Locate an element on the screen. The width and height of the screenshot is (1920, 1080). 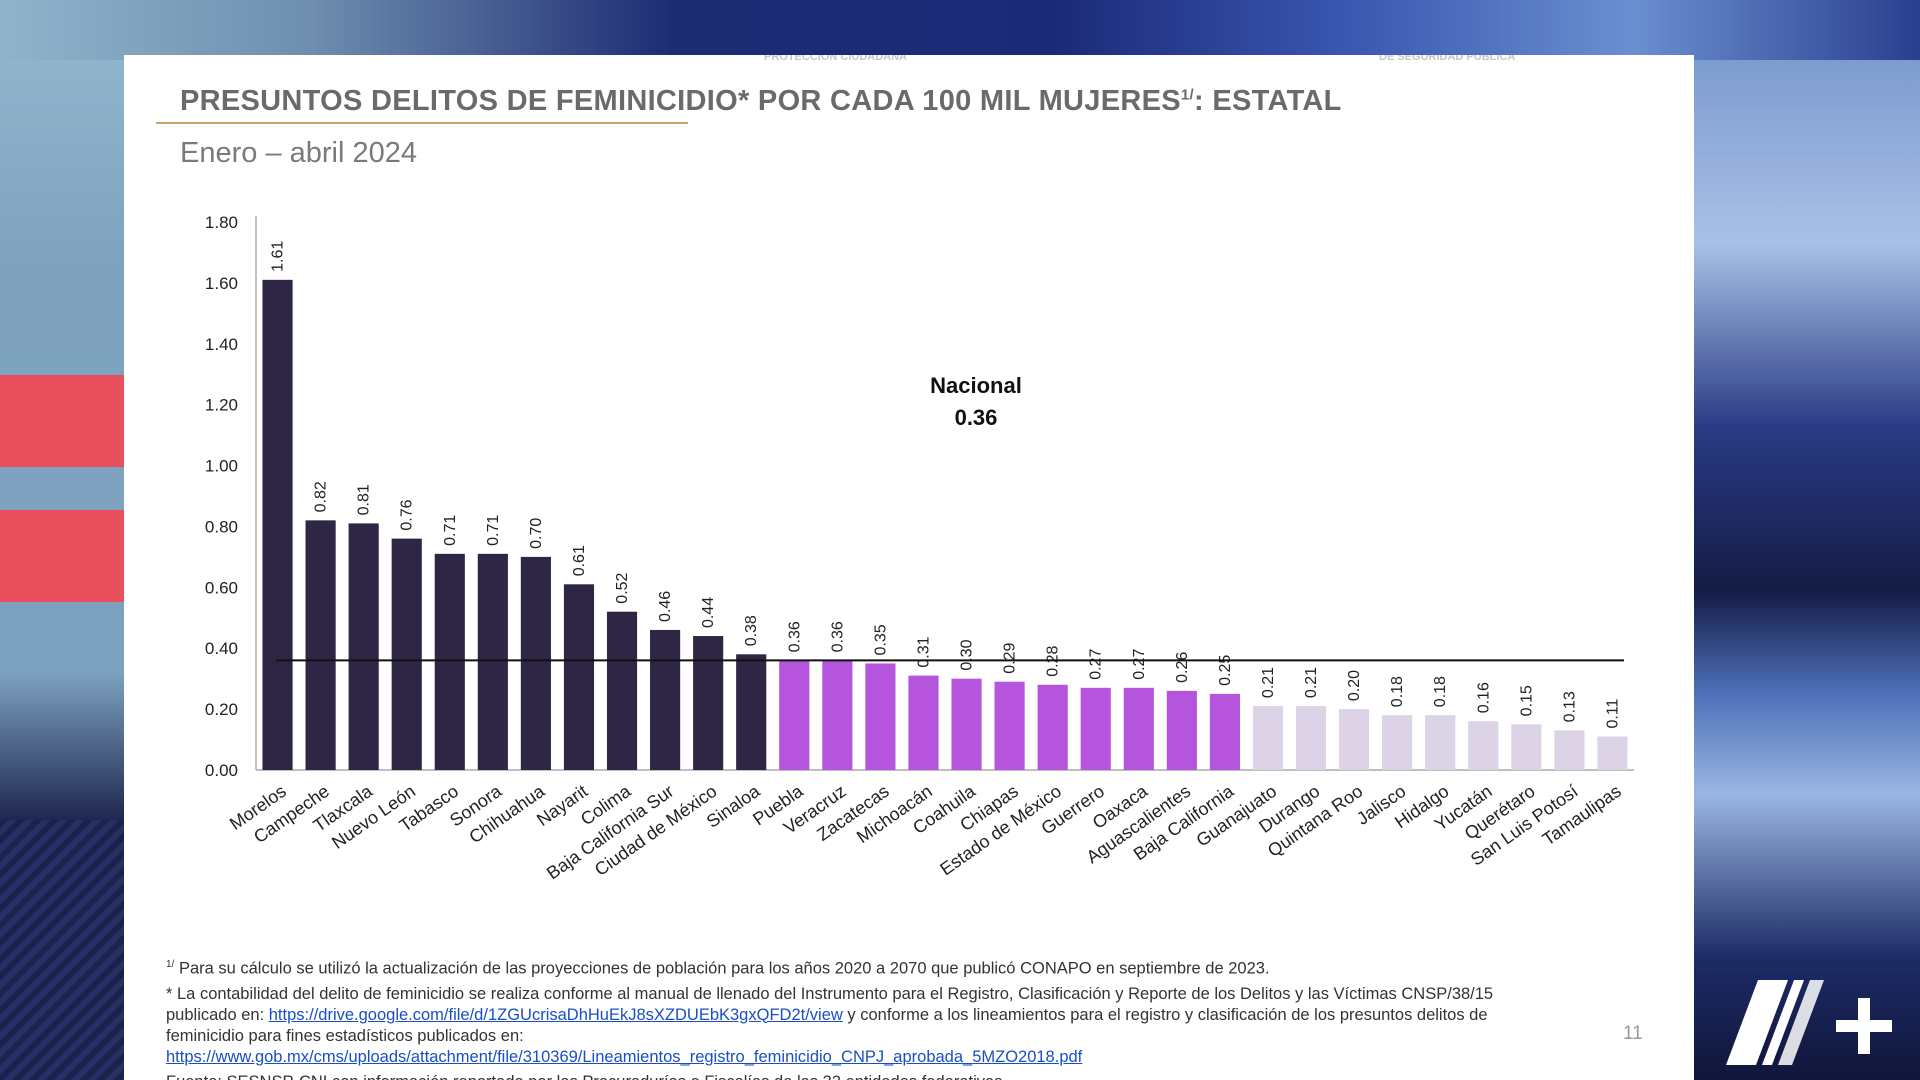
bar-value-label: 0.38 is located at coordinates (751, 630).